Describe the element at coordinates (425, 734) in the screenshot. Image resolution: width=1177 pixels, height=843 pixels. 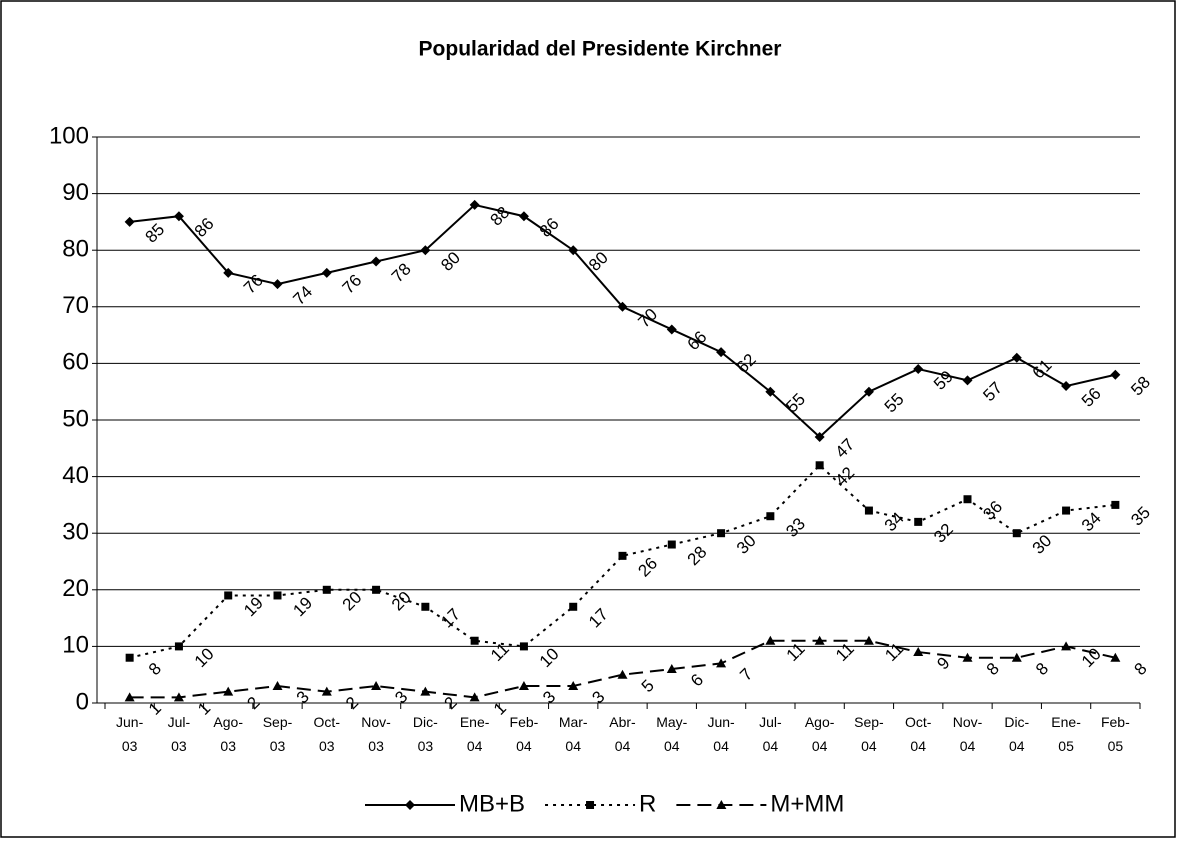
I see `x-tick-label: Dic-03` at that location.